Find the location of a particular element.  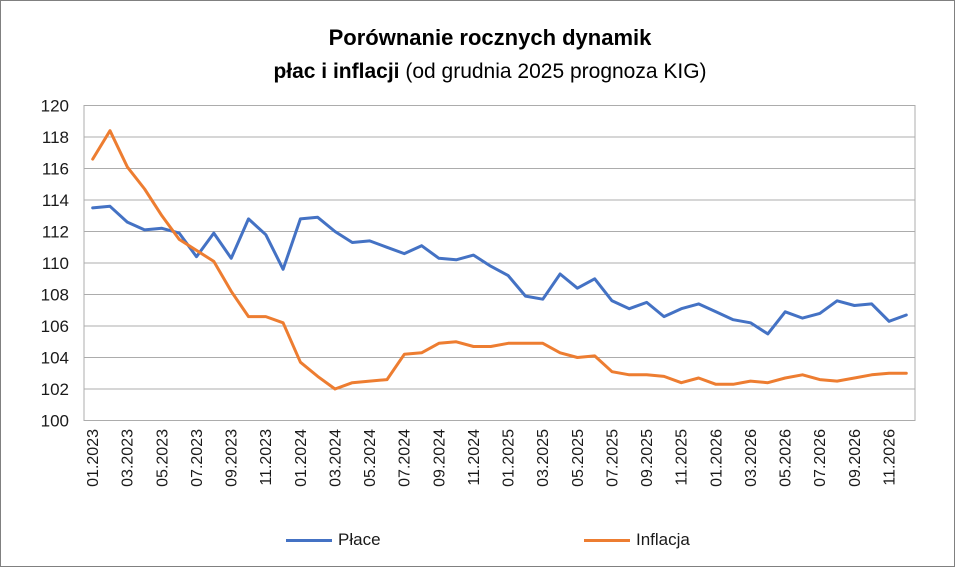

x-tick-label: 01.2023 is located at coordinates (93, 458).